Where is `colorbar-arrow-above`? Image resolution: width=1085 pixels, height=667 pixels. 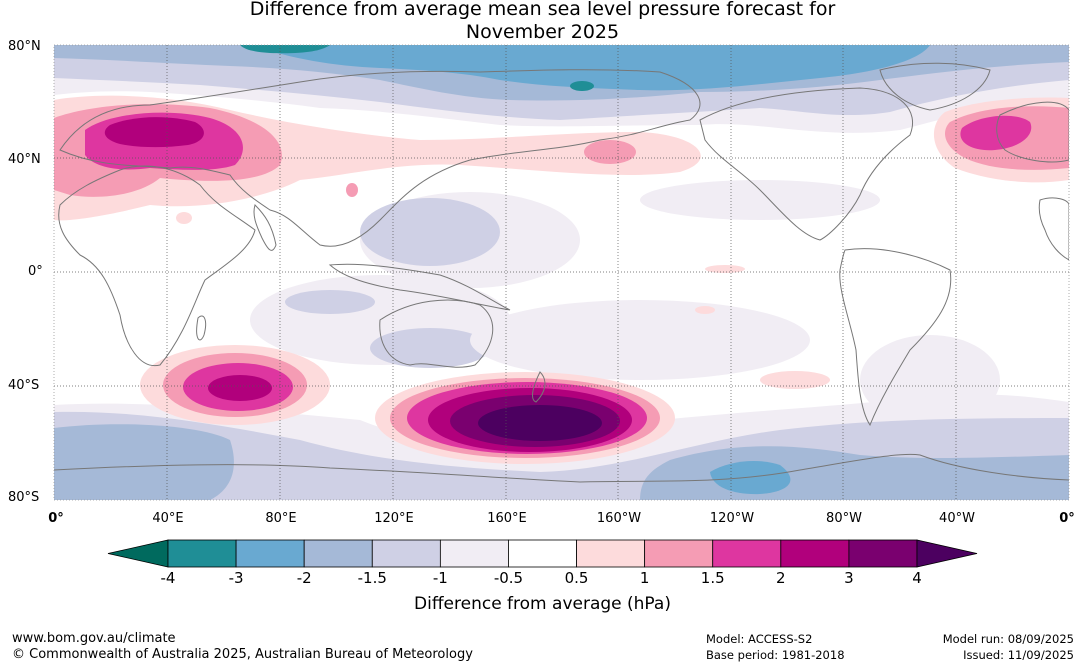 colorbar-arrow-above is located at coordinates (947, 553).